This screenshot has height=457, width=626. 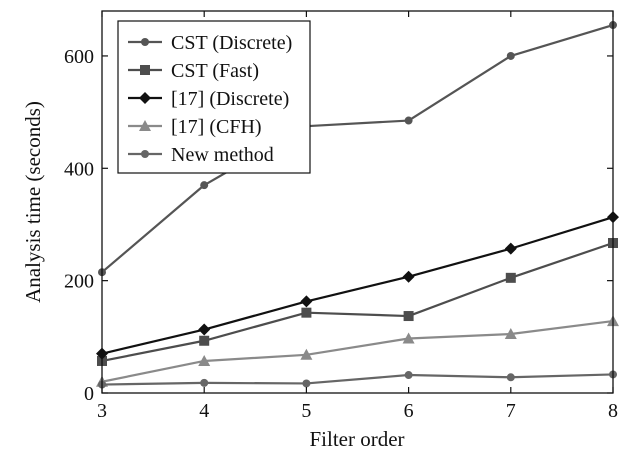 What do you see at coordinates (89, 394) in the screenshot?
I see `y-tick-label: 0` at bounding box center [89, 394].